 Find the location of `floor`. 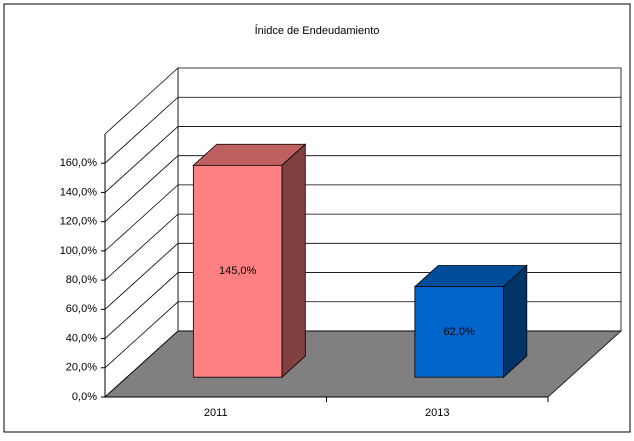

floor is located at coordinates (363, 364).